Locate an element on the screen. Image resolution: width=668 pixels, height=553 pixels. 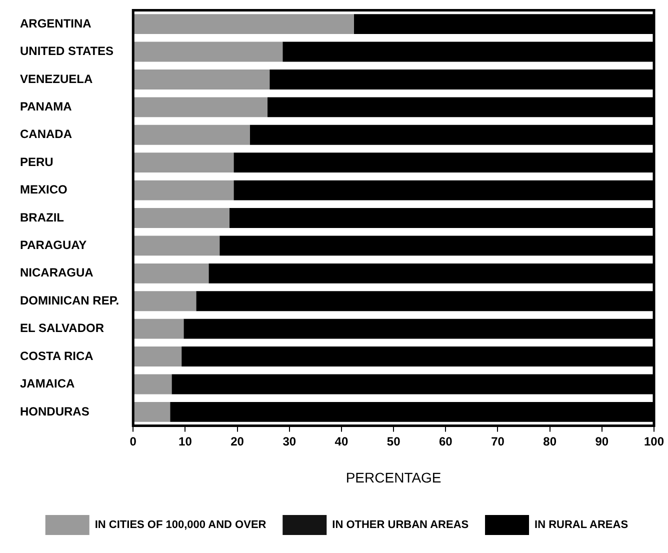
legend-label: IN CITIES OF 100,000 AND OVER is located at coordinates (180, 525).